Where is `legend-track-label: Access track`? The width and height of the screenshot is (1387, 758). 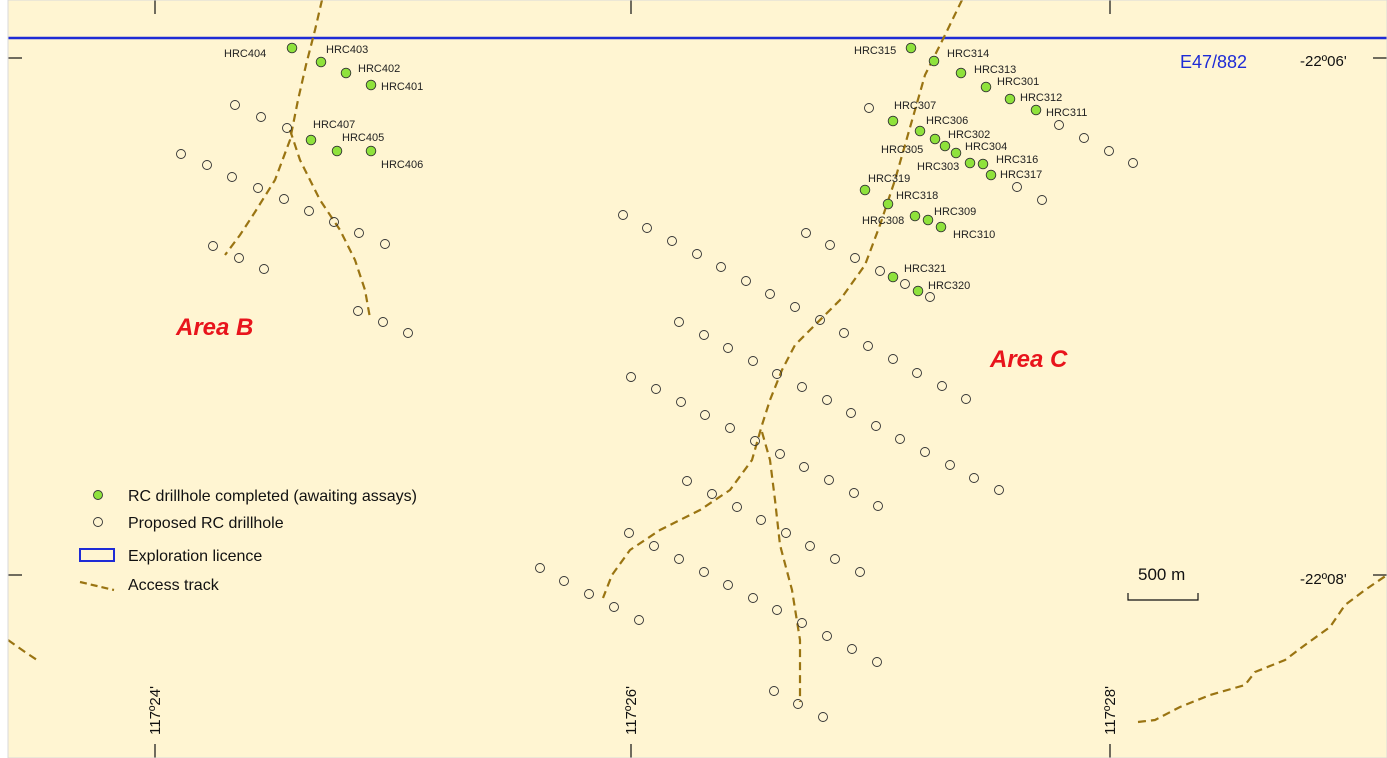
legend-track-label: Access track is located at coordinates (174, 585).